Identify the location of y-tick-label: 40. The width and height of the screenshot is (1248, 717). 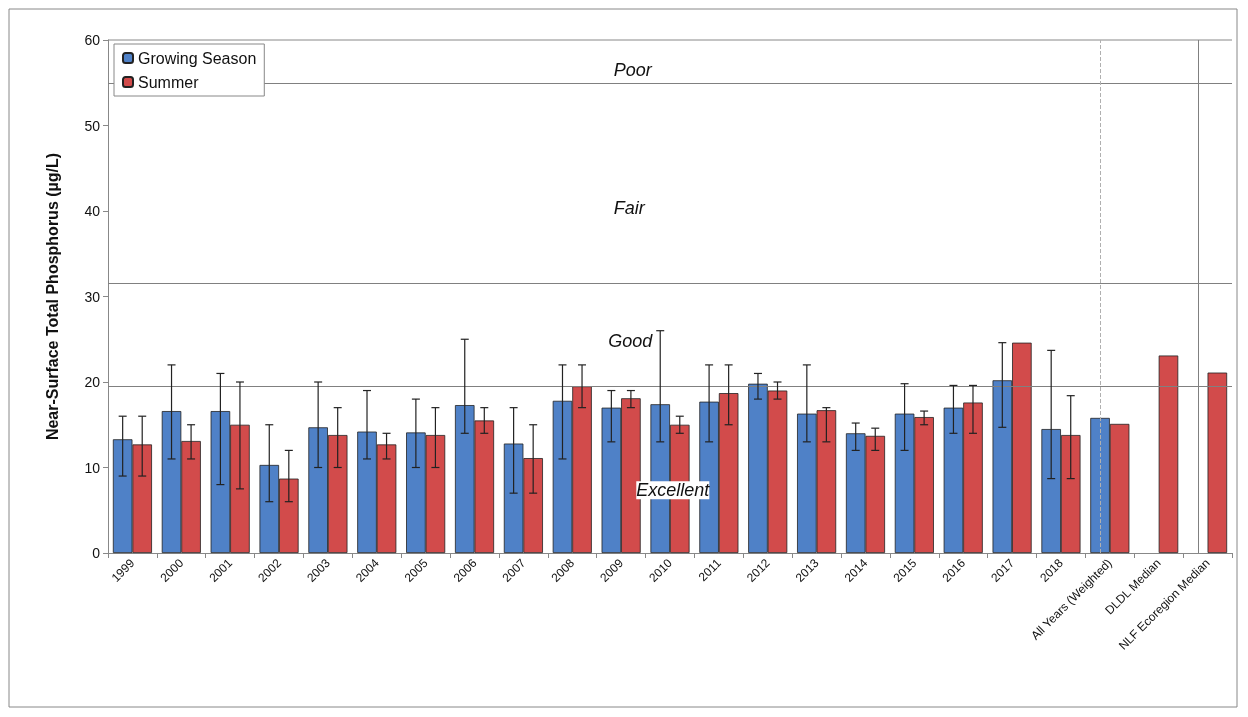
(92, 211).